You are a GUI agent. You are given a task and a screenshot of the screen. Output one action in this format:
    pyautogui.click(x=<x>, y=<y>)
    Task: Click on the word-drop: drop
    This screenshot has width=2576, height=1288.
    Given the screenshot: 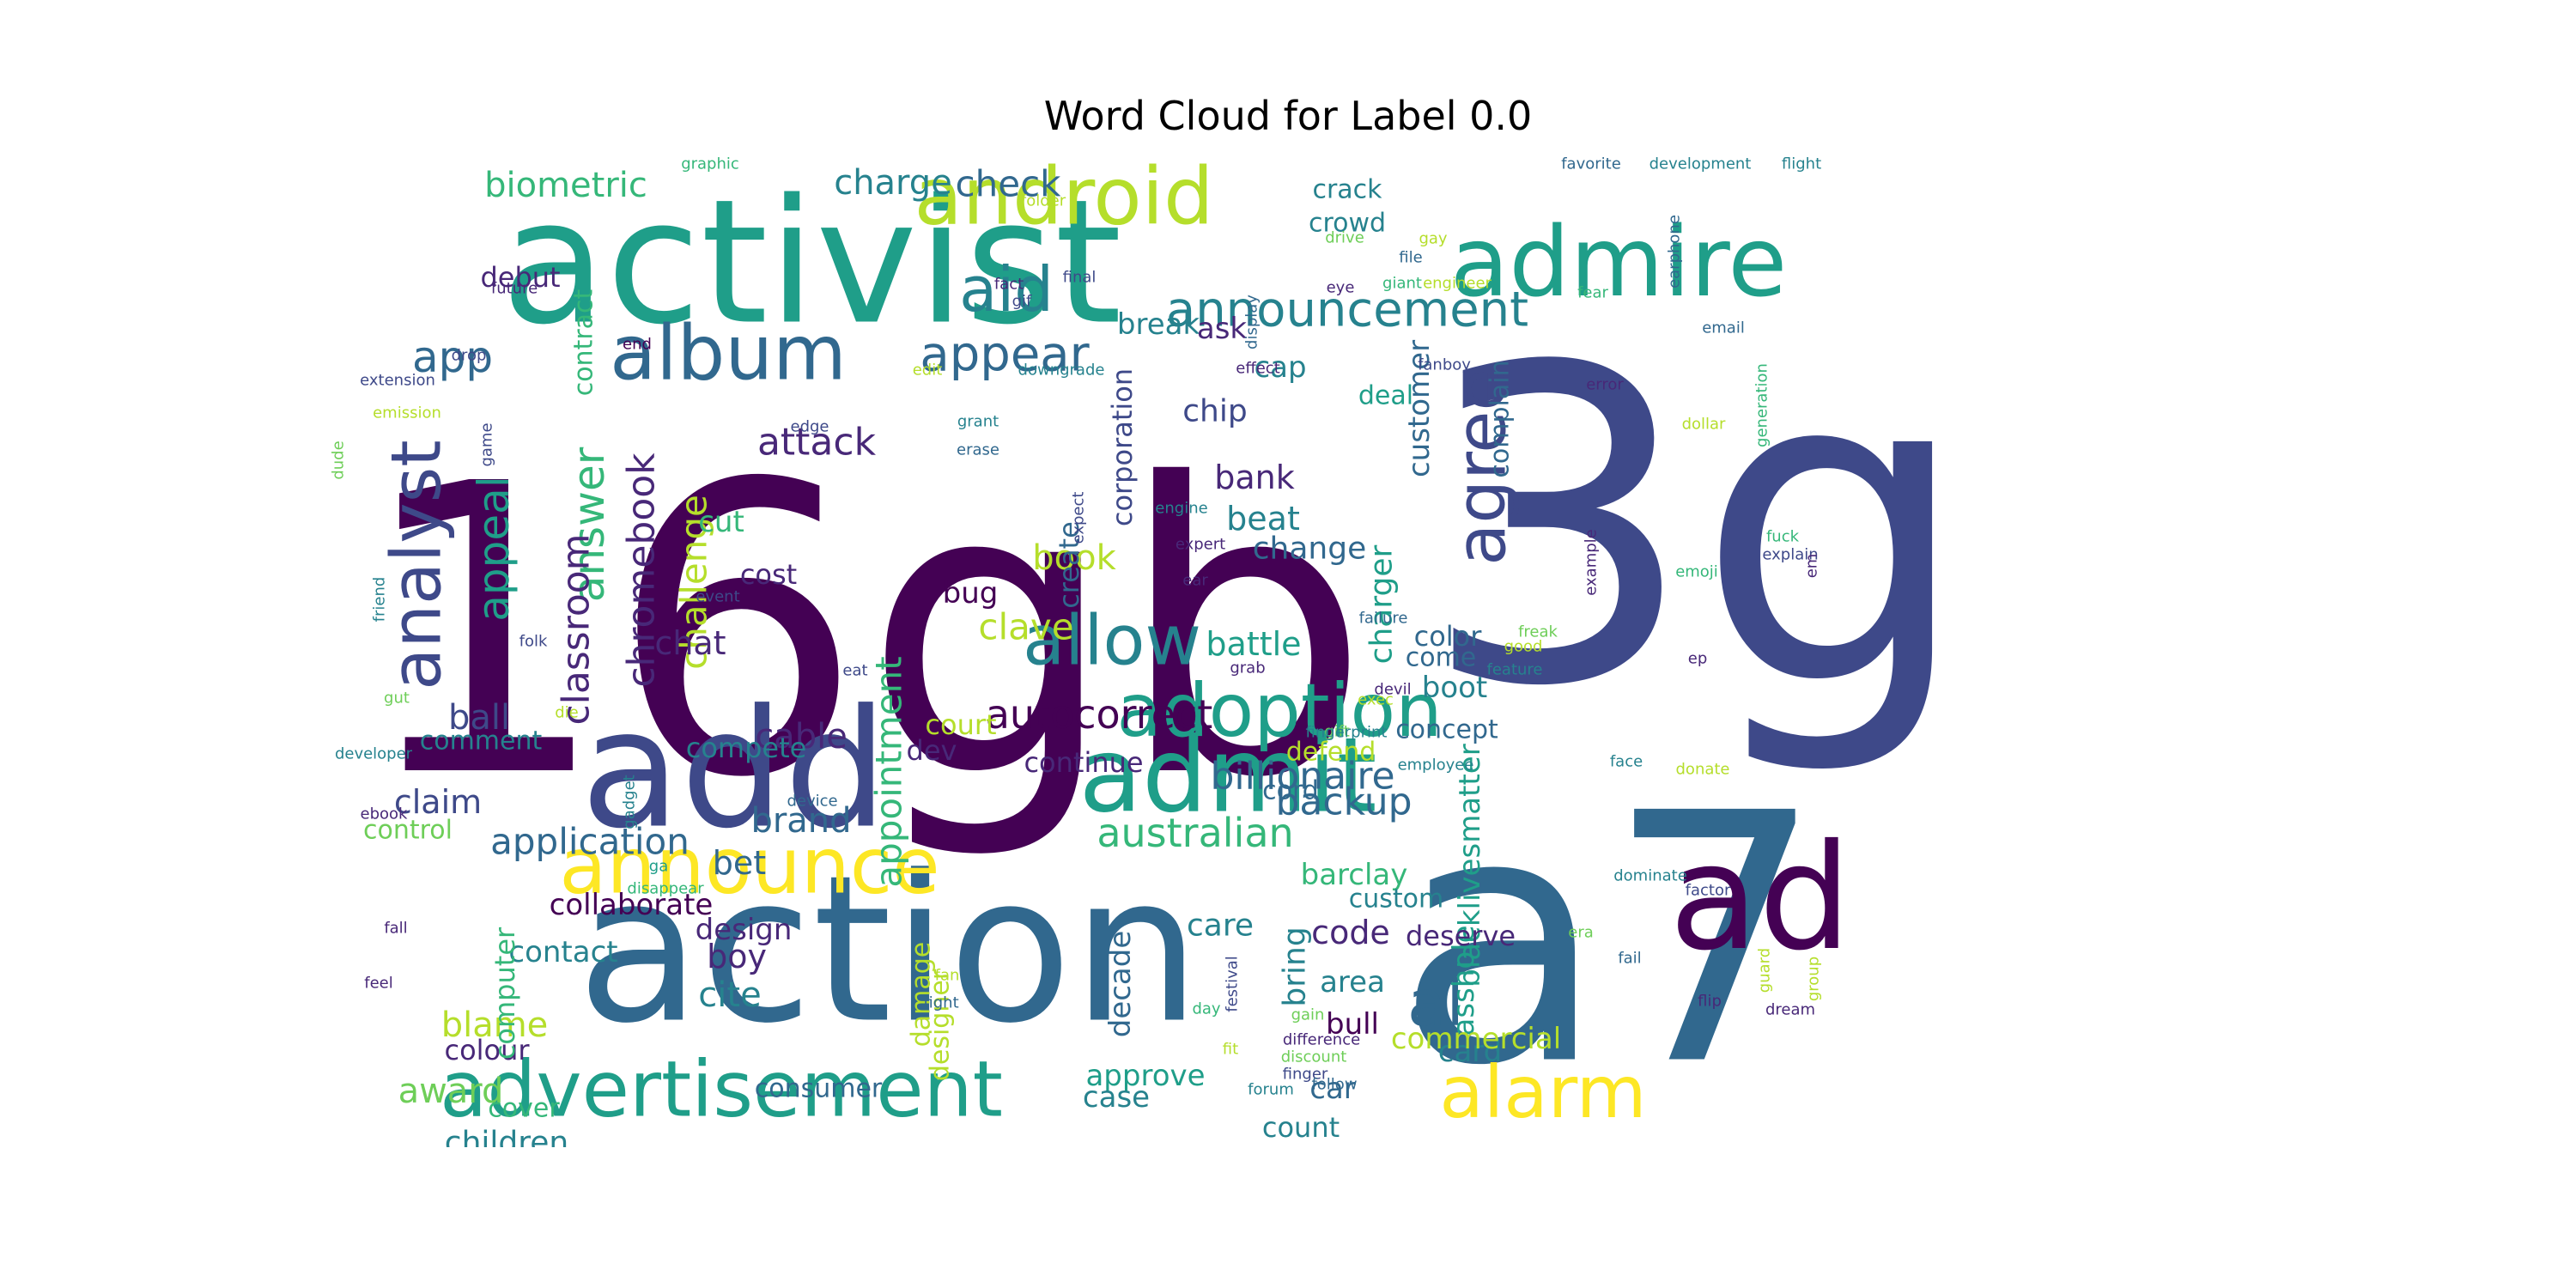 What is the action you would take?
    pyautogui.click(x=470, y=356)
    